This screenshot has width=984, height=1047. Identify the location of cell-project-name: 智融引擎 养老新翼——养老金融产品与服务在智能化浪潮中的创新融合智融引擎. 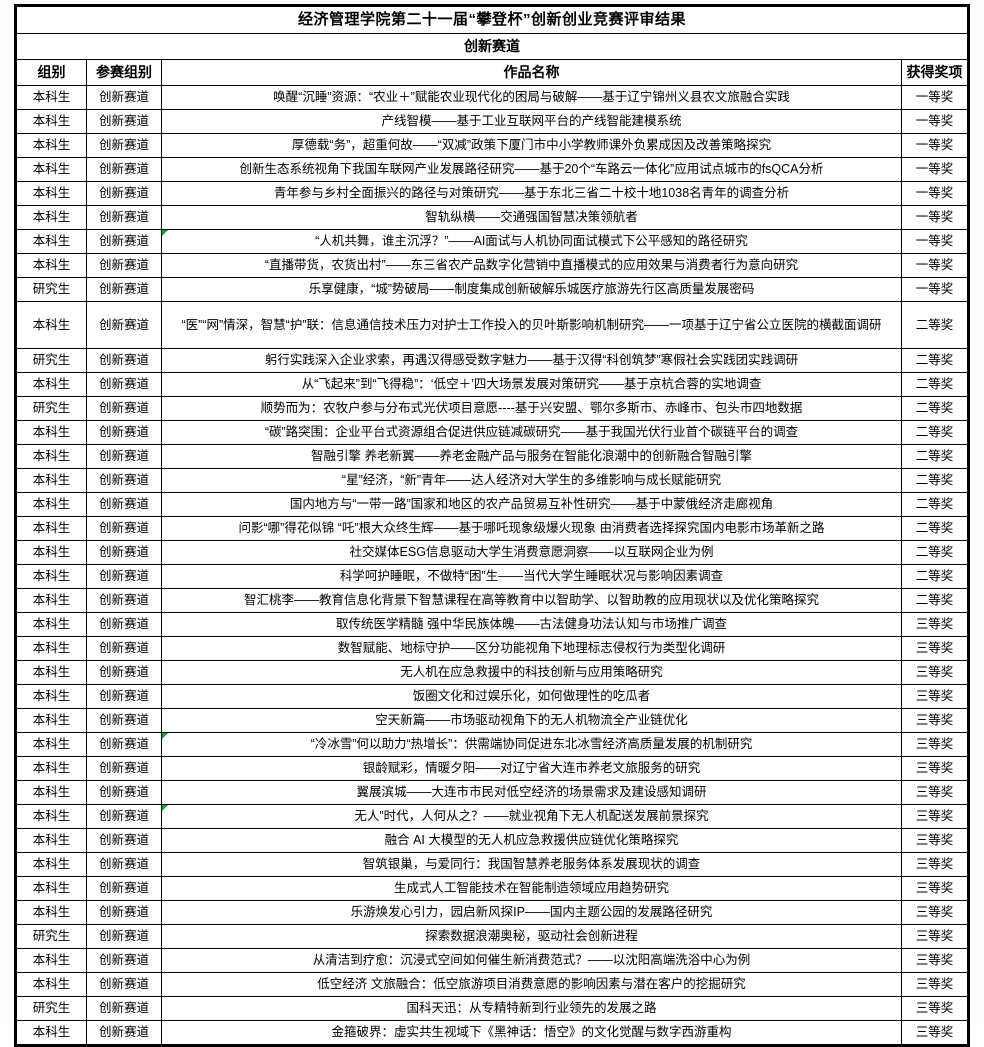
(531, 456).